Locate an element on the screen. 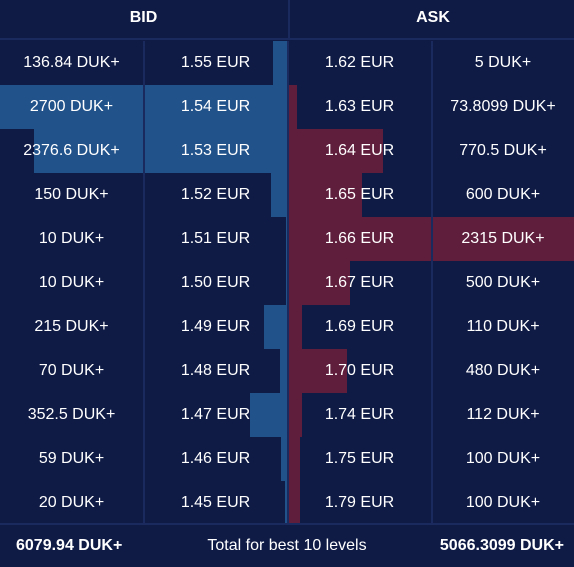 The height and width of the screenshot is (567, 574). bid-price: 1.49 EUR is located at coordinates (215, 326).